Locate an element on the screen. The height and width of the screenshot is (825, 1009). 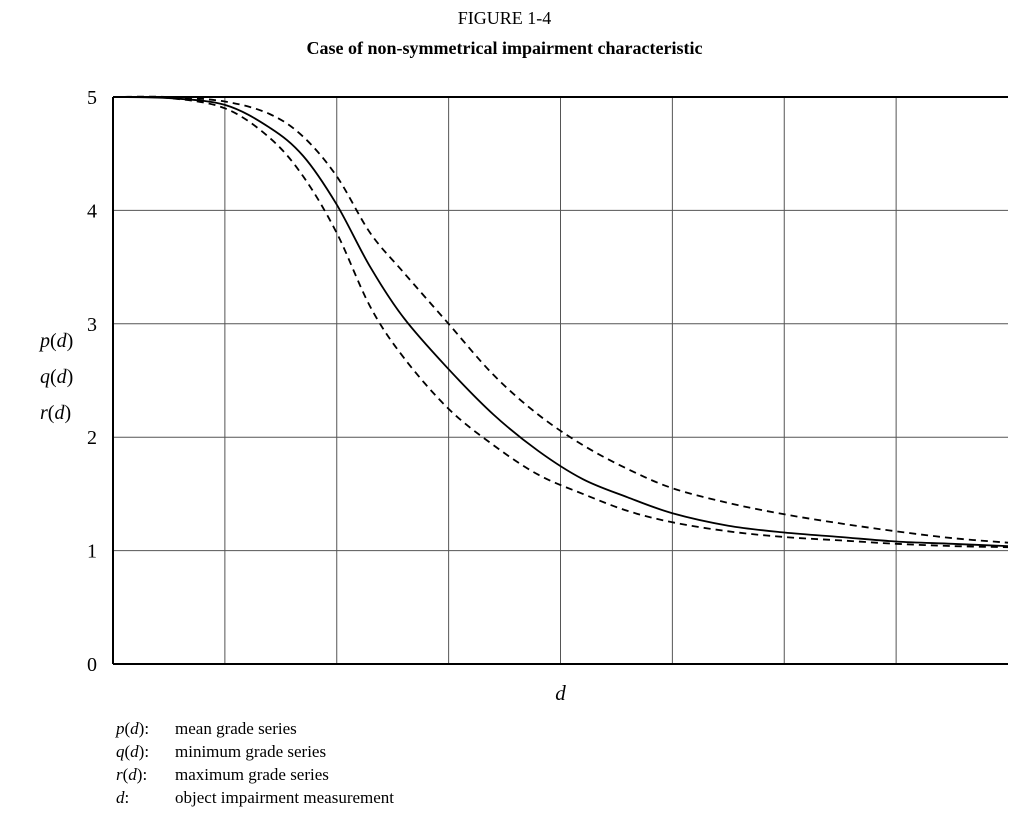
x-axis-label: d is located at coordinates (560, 693).